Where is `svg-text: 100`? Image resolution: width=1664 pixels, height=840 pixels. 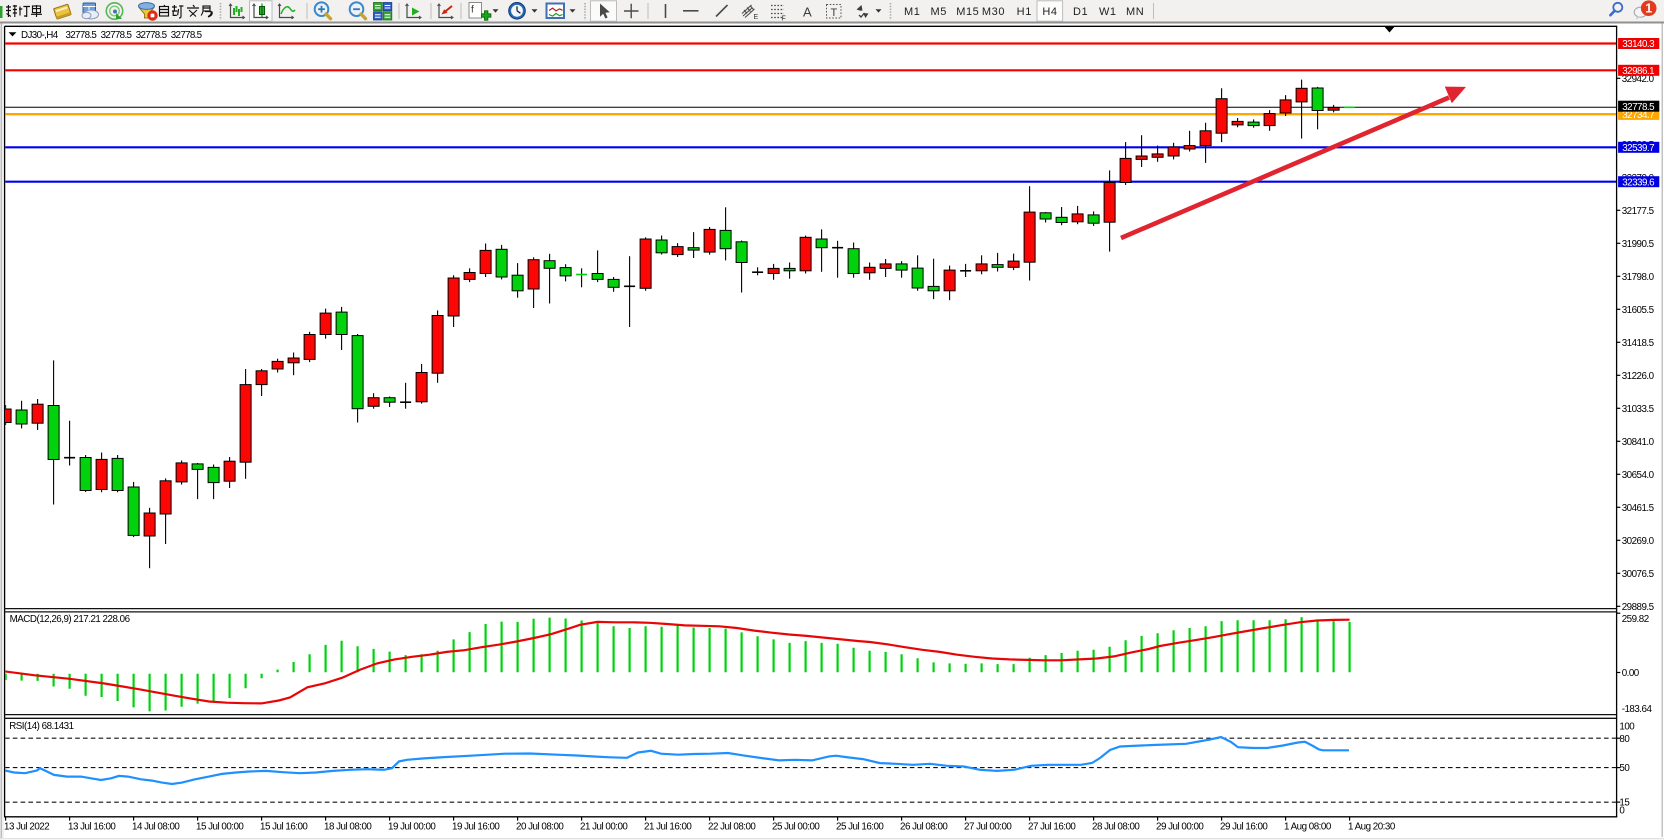
svg-text: 100 is located at coordinates (1627, 727).